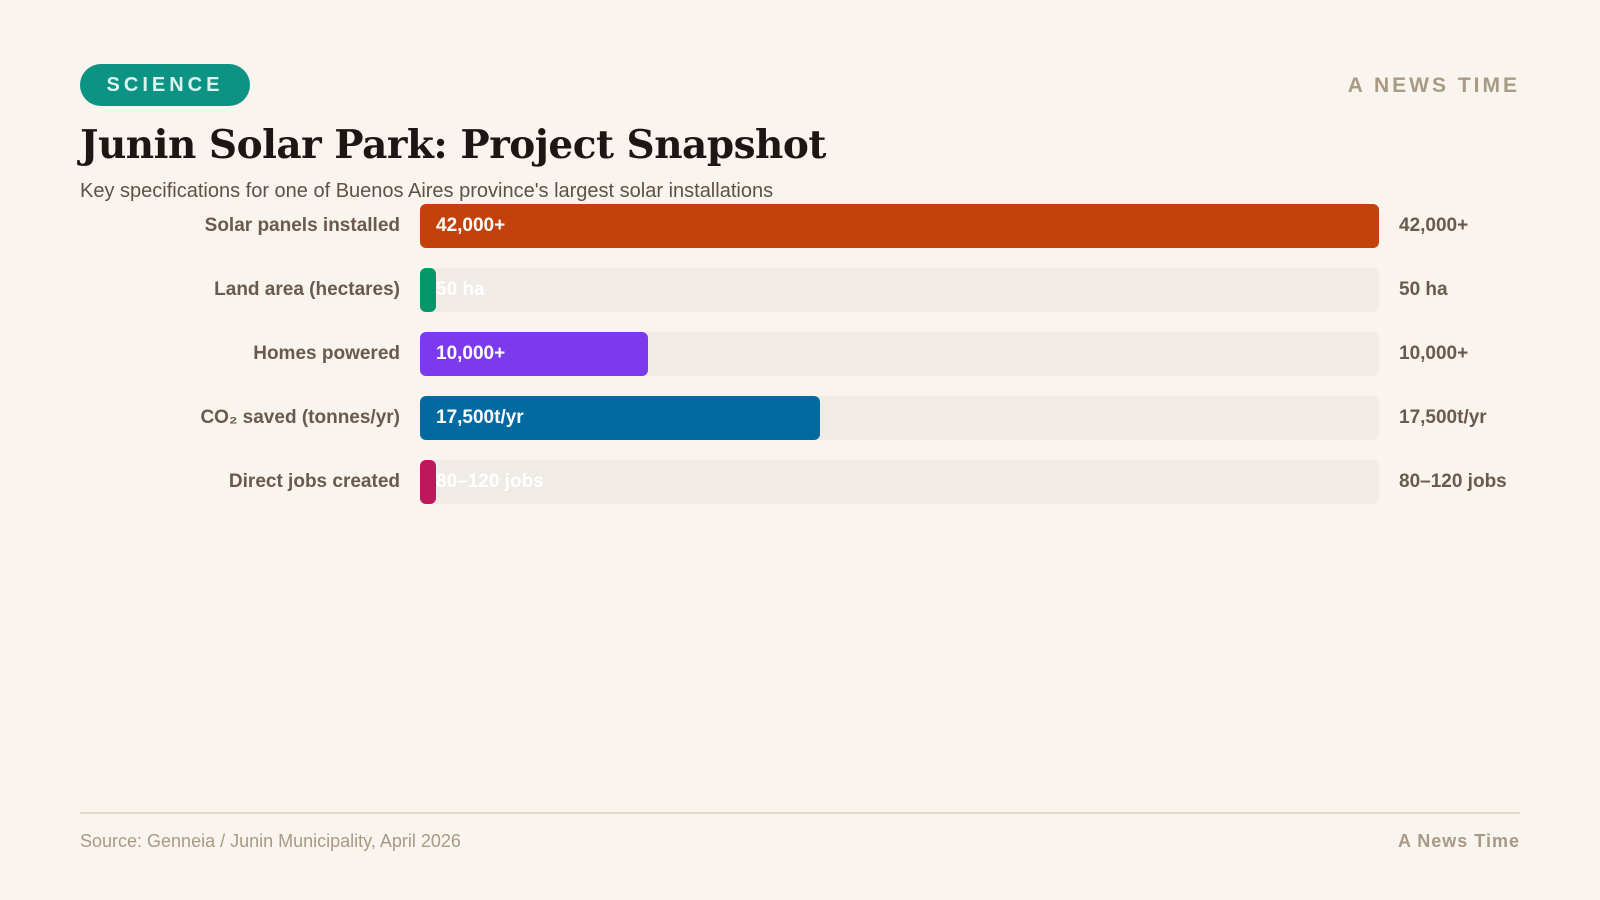  Describe the element at coordinates (899, 290) in the screenshot. I see `bar-track: 50 ha` at that location.